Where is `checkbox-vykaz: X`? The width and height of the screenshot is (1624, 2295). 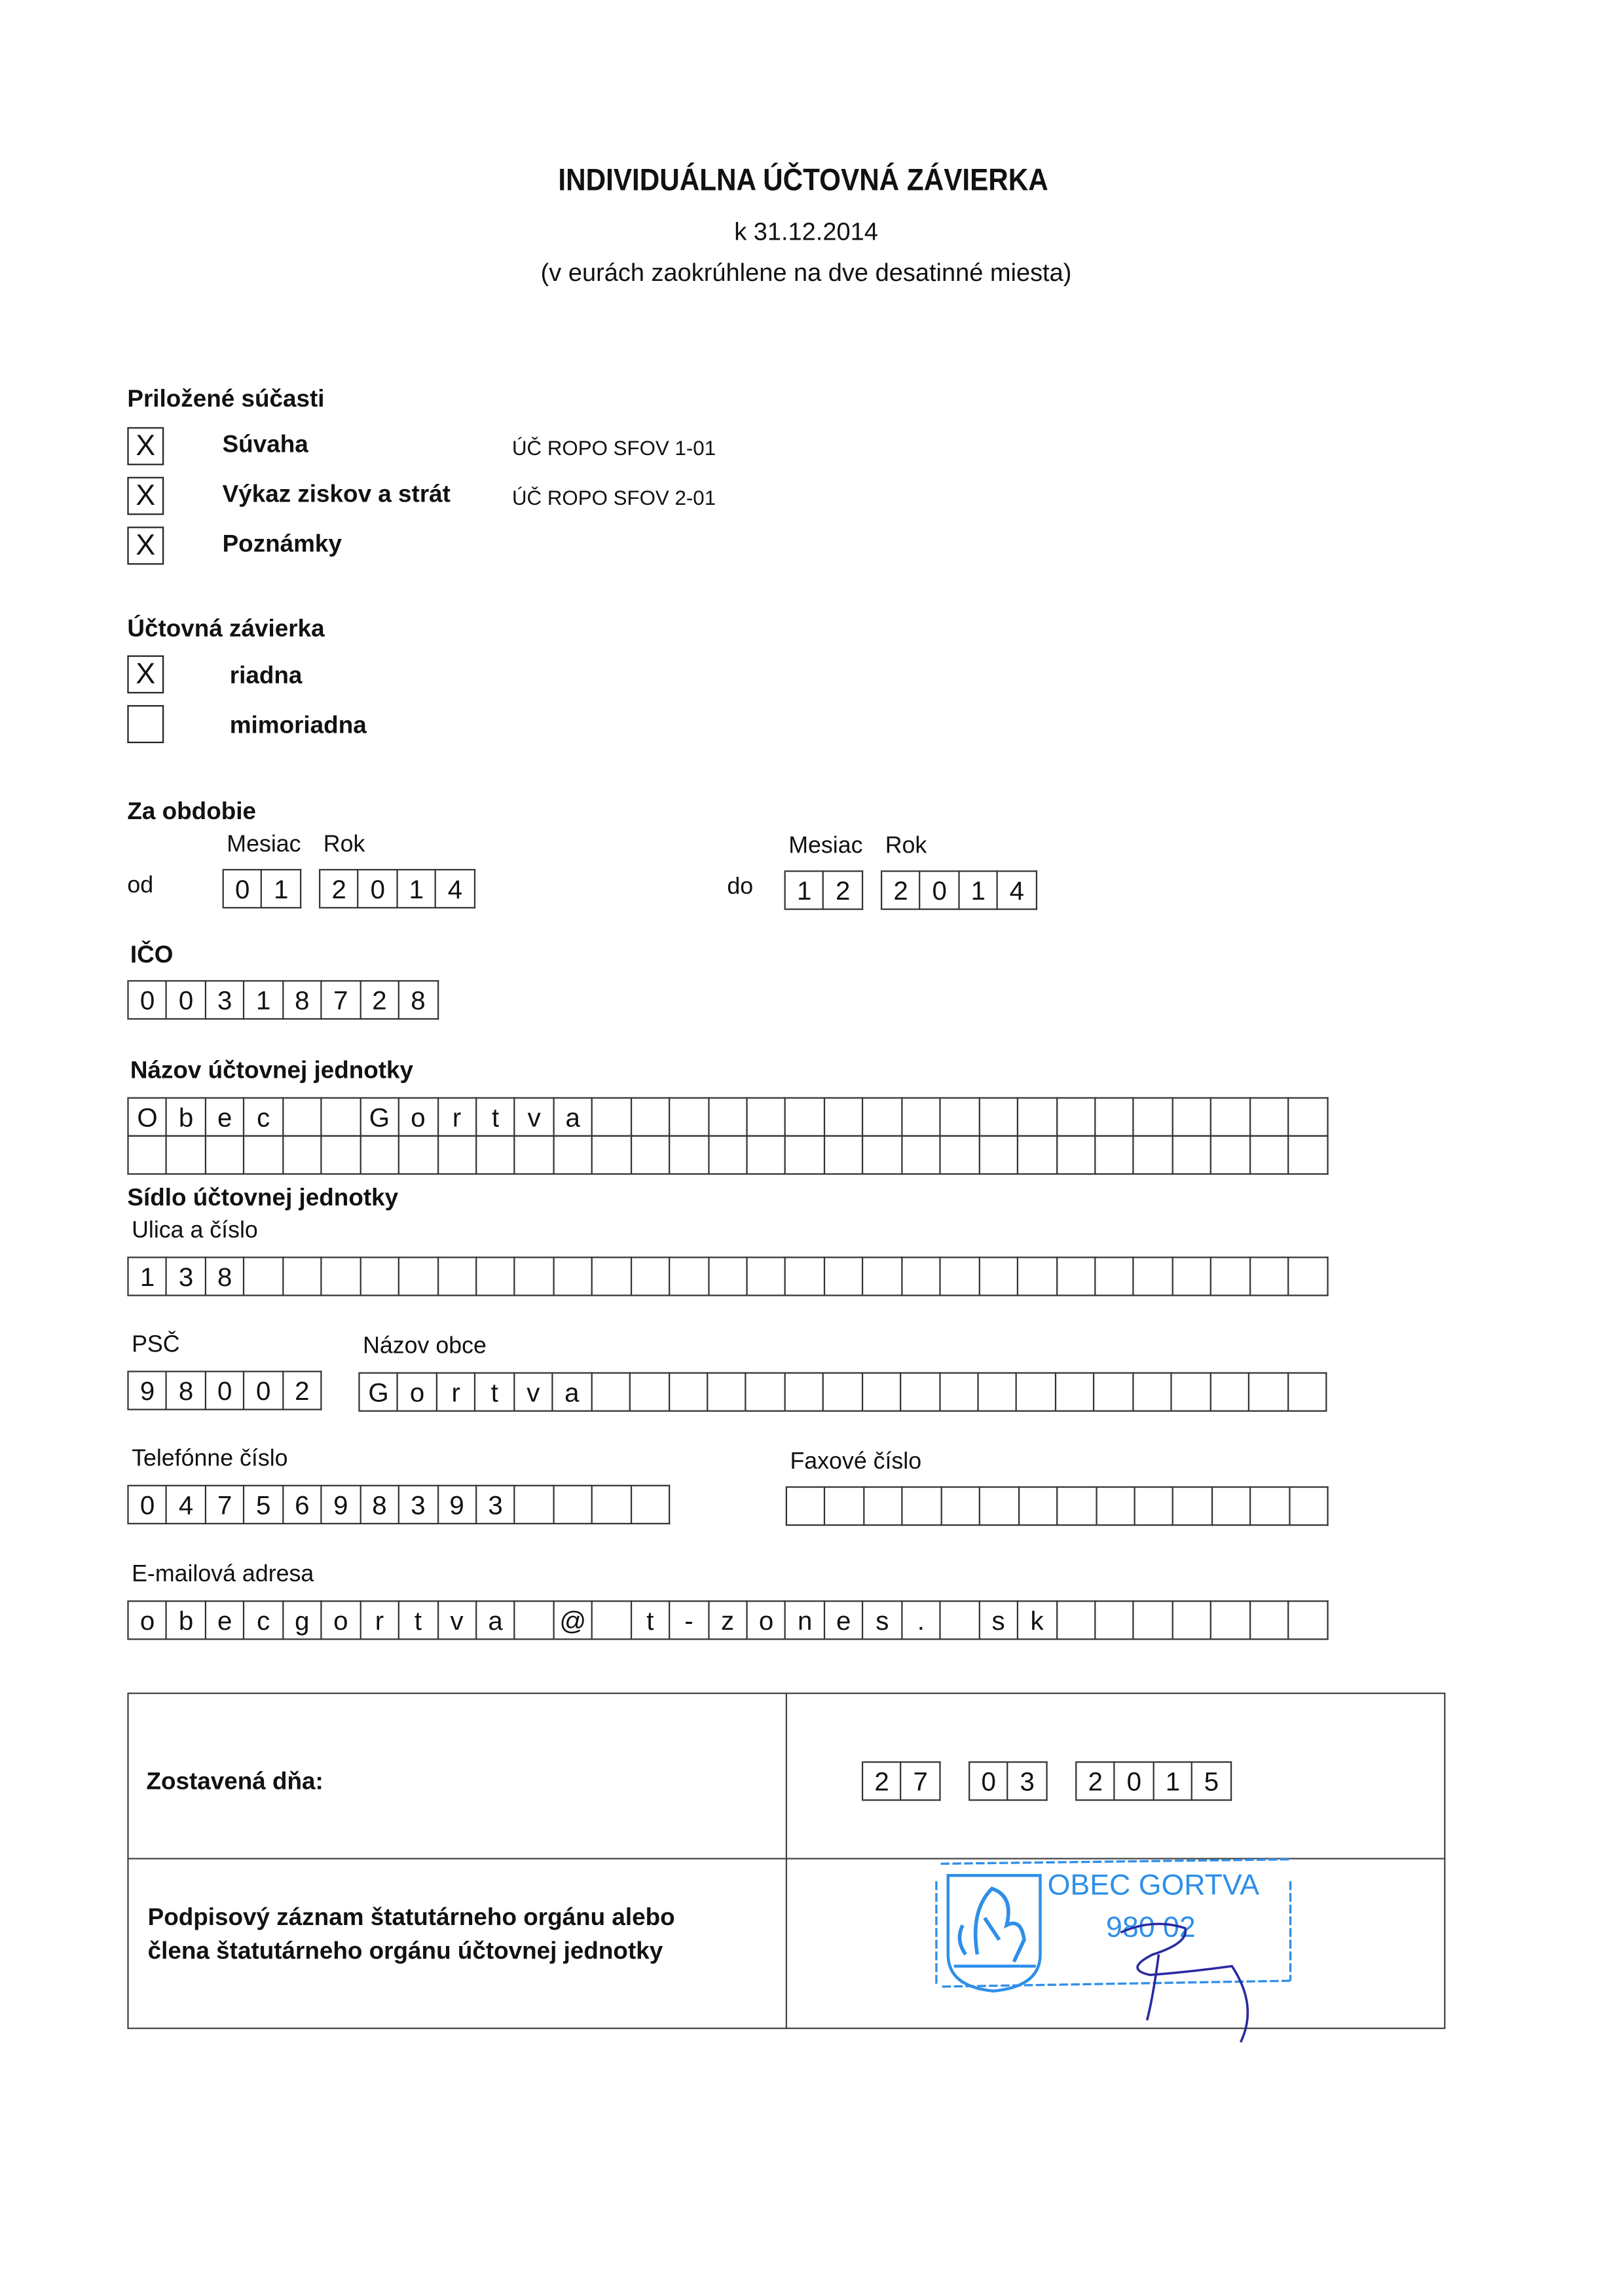
checkbox-vykaz: X is located at coordinates (145, 496).